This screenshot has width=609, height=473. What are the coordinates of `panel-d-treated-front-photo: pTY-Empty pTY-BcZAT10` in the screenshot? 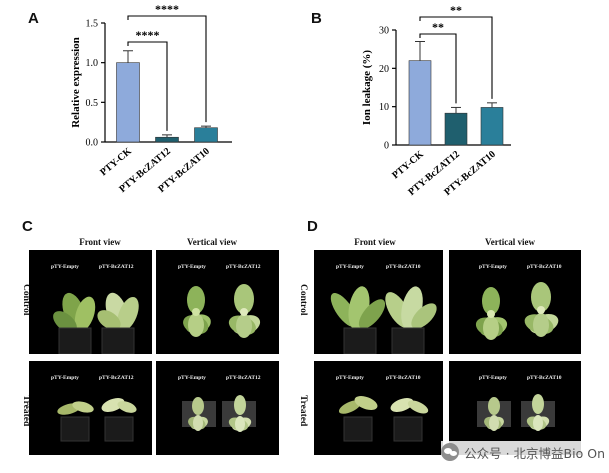 It's located at (378, 408).